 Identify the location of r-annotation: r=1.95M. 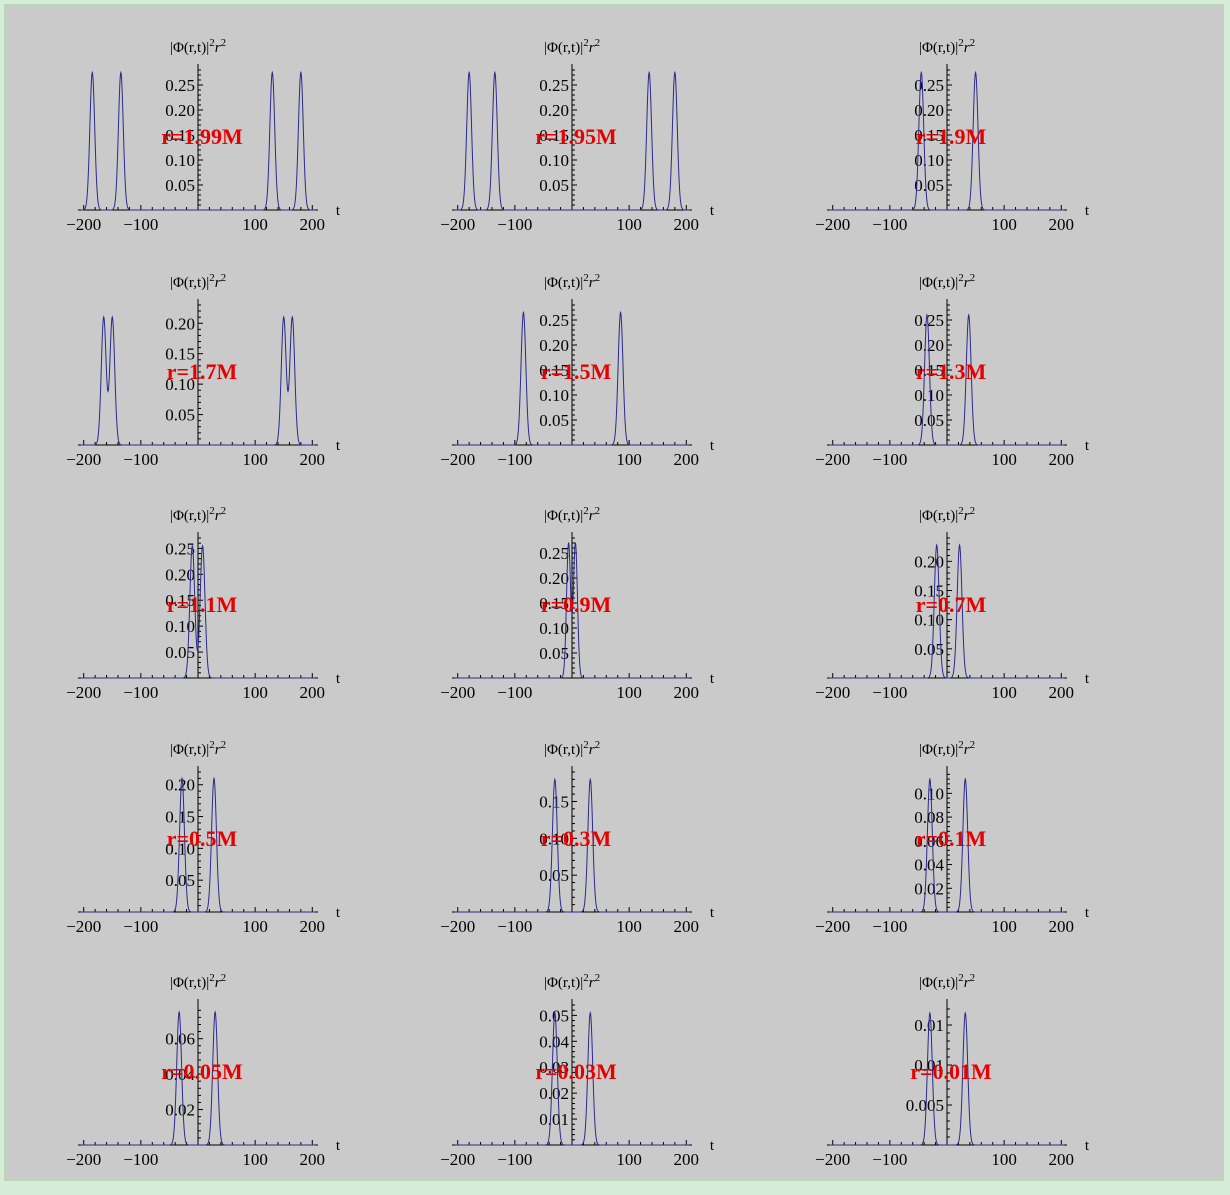
(576, 136).